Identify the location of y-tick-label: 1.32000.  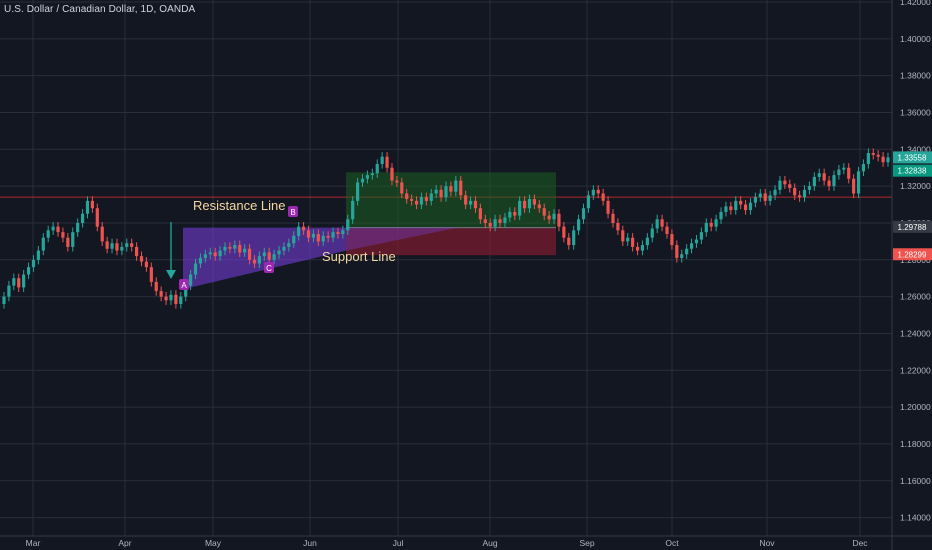
(915, 186).